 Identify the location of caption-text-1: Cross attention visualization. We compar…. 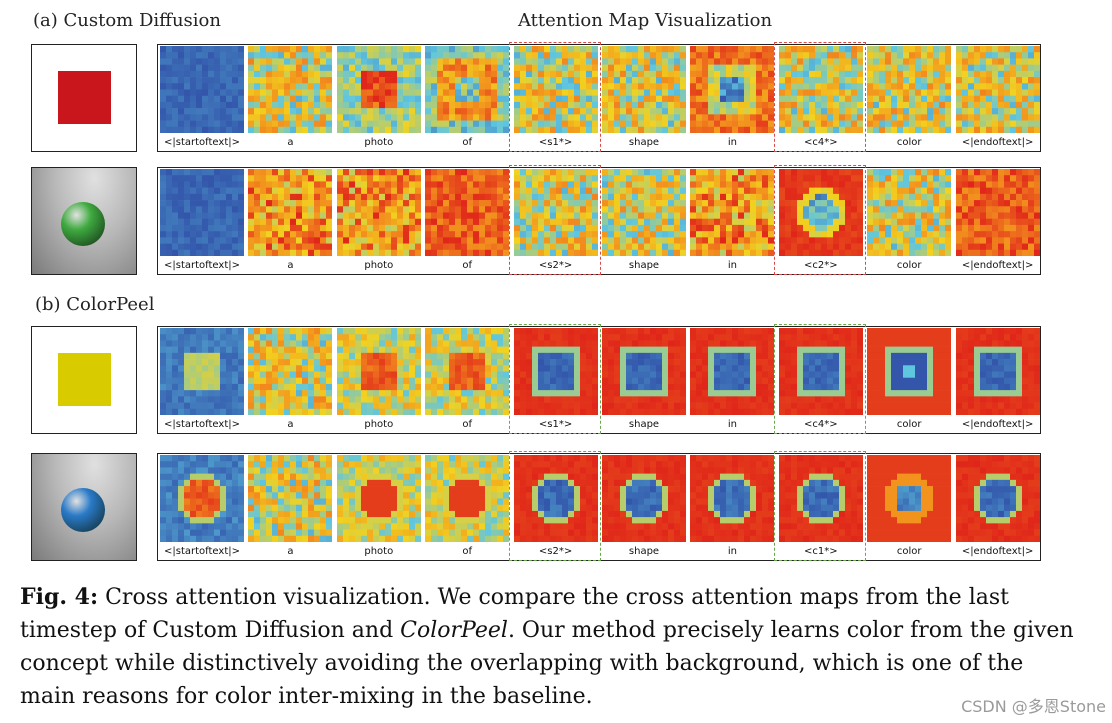
(514, 614).